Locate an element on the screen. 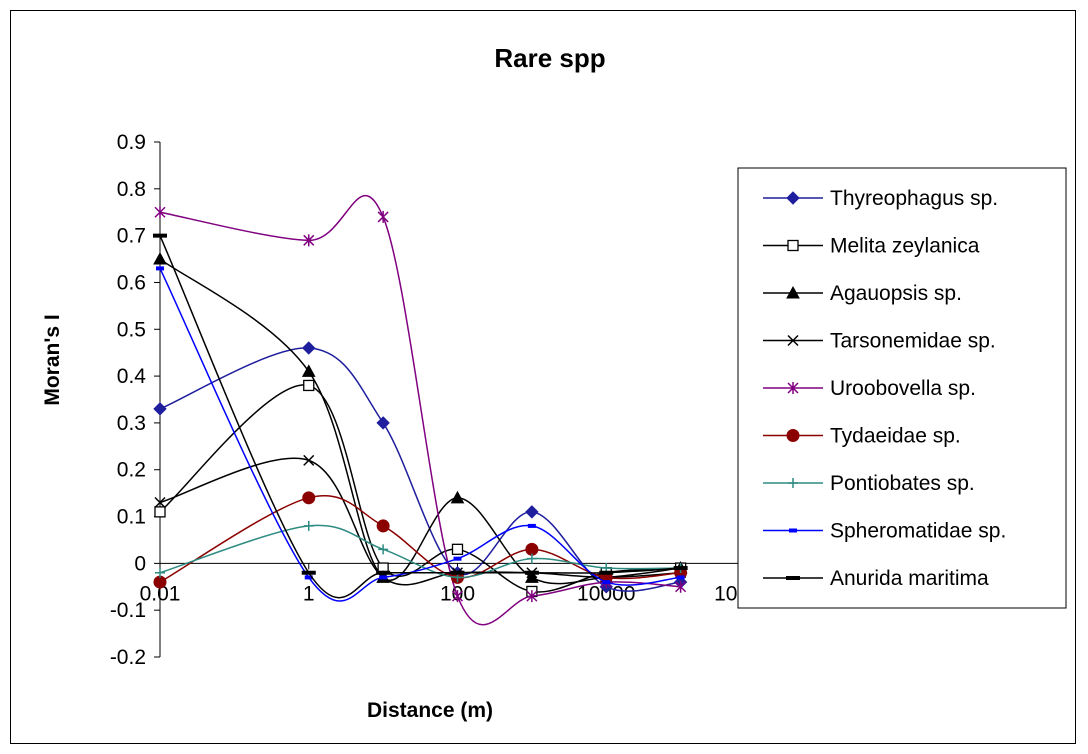 This screenshot has height=754, width=1088. y-tick-label: 0.2 is located at coordinates (131, 470).